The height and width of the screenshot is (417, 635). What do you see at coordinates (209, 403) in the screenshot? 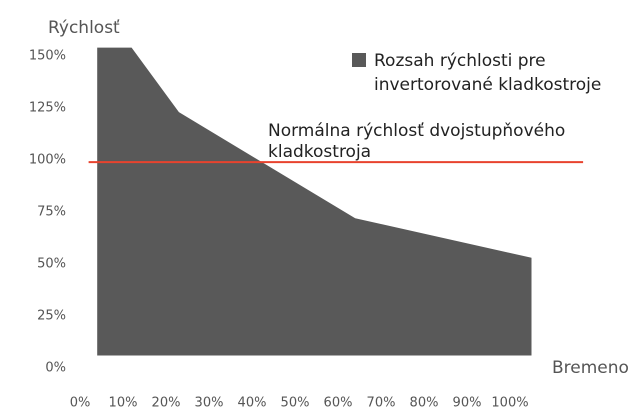
I see `x-tick-label: 30%` at bounding box center [209, 403].